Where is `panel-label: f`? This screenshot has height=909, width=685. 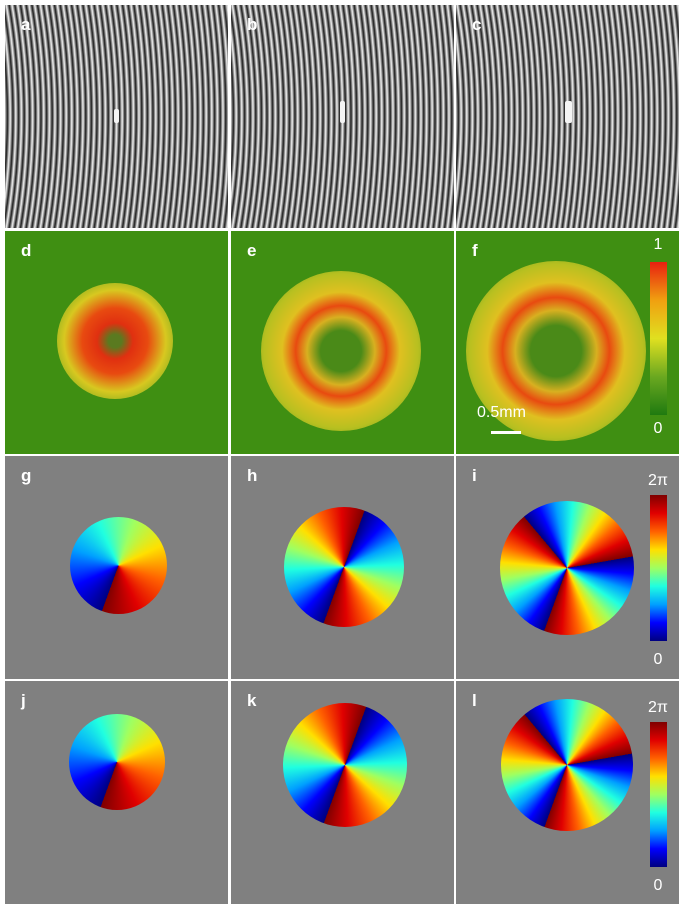 panel-label: f is located at coordinates (475, 250).